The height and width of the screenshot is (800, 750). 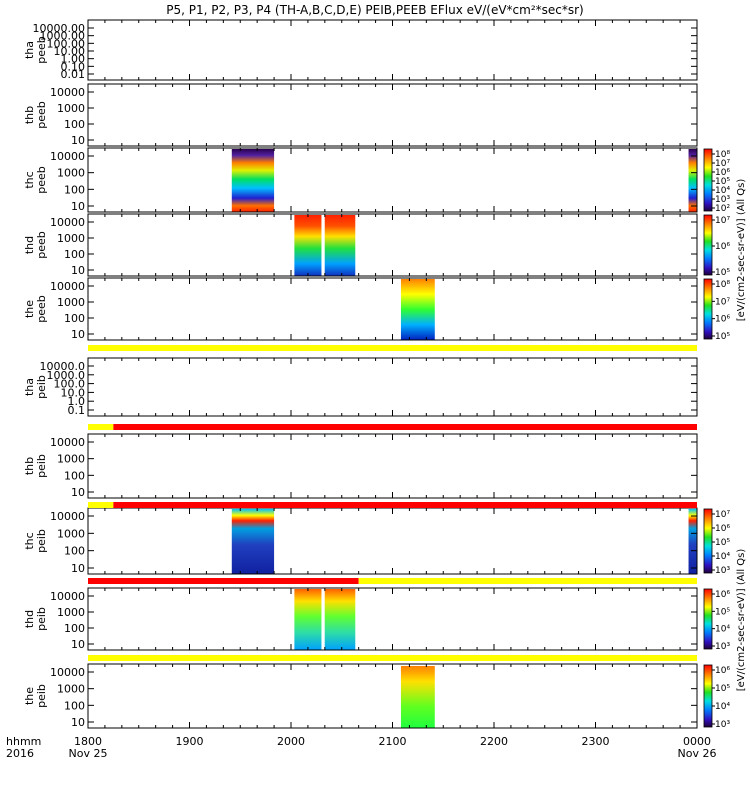 I want to click on y-tick-label: 1.00, so click(x=73, y=59).